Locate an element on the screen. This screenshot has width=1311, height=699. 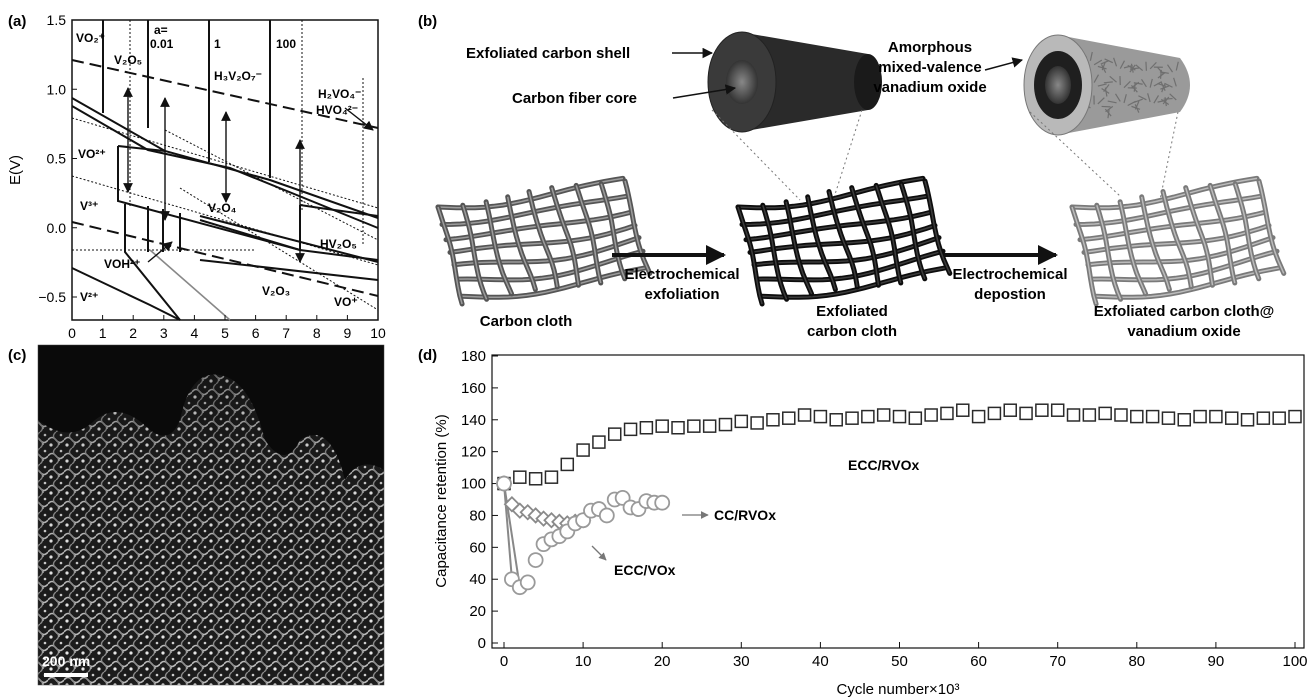
vanadium-oxide-coated-fiber is located at coordinates (1106, 85).